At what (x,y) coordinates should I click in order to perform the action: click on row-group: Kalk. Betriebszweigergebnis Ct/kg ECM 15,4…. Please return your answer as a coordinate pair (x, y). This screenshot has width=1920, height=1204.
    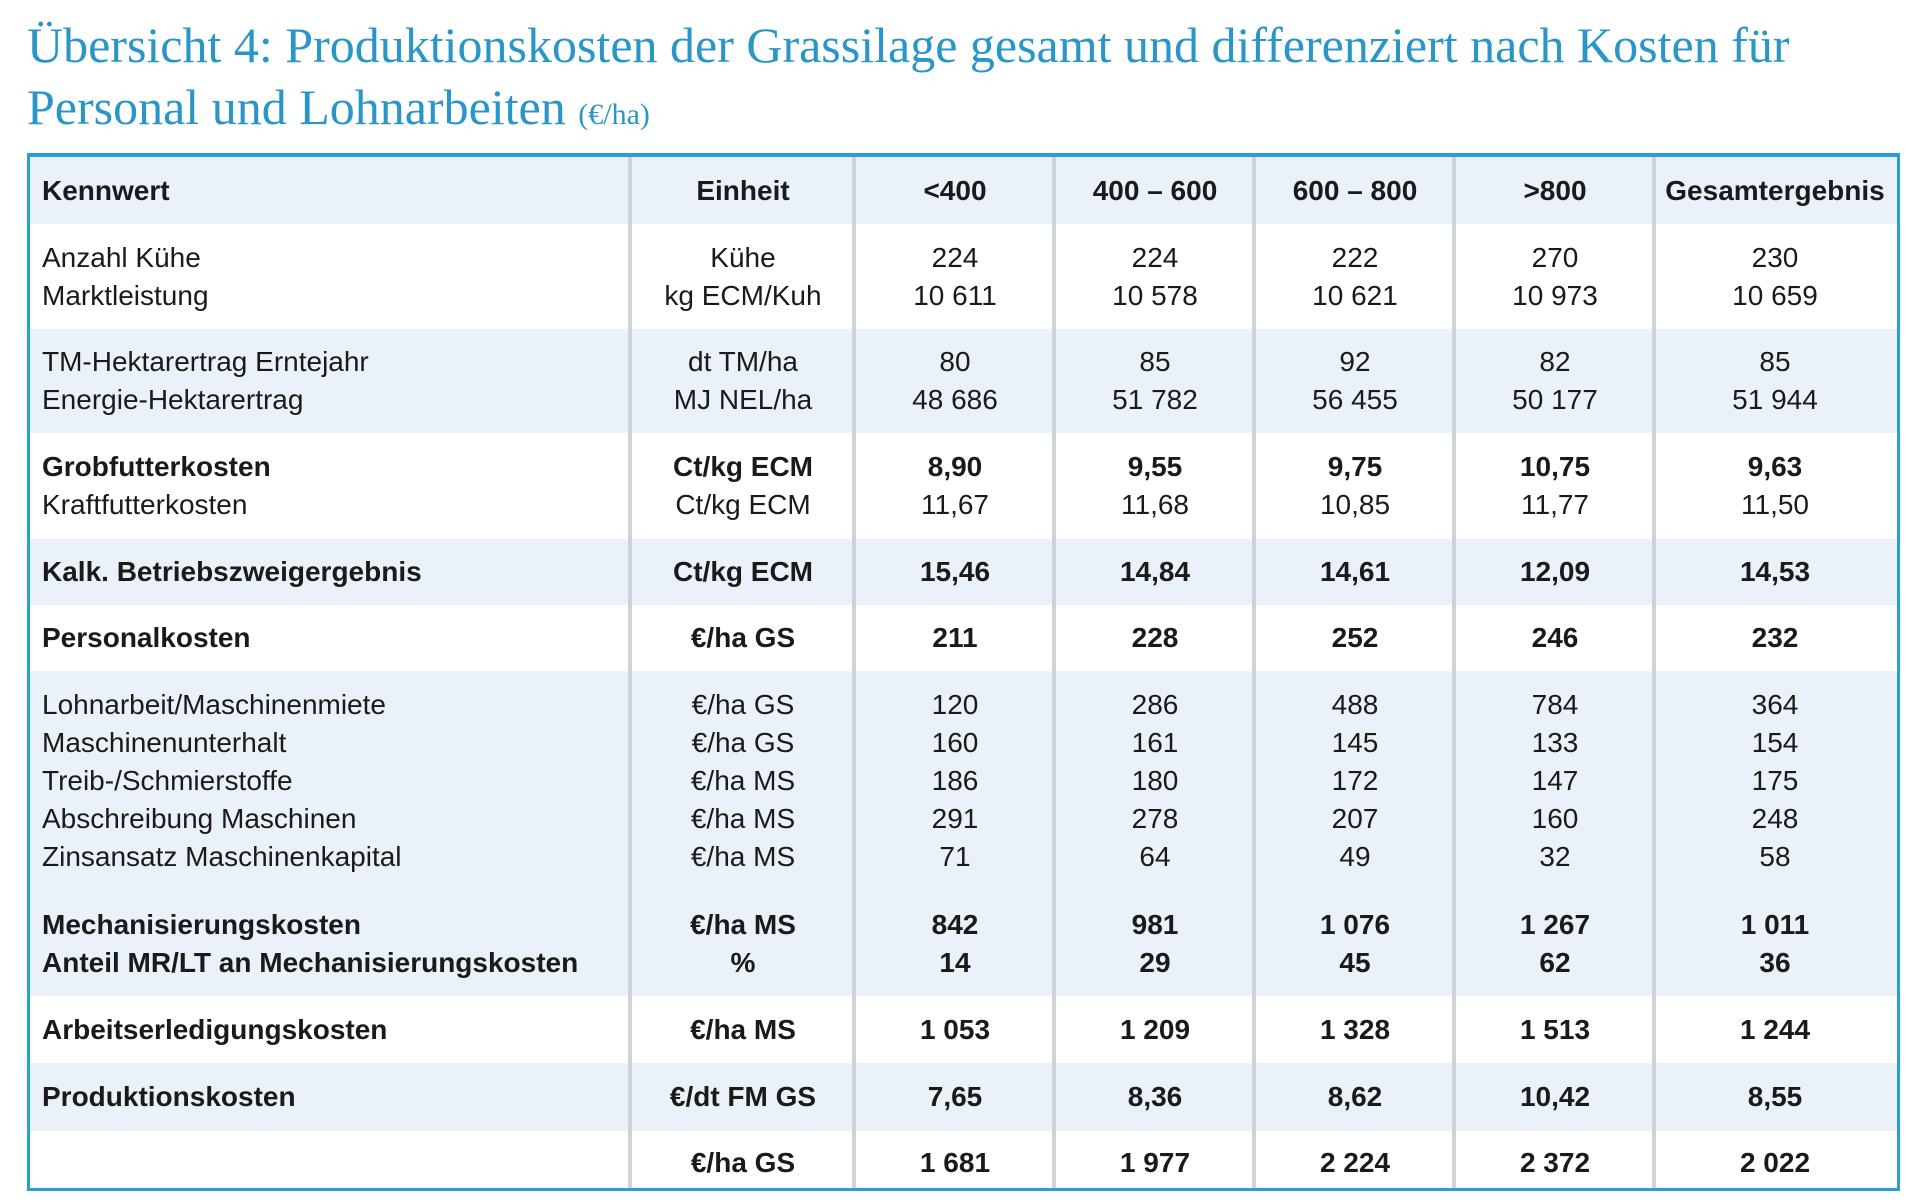
    Looking at the image, I should click on (963, 572).